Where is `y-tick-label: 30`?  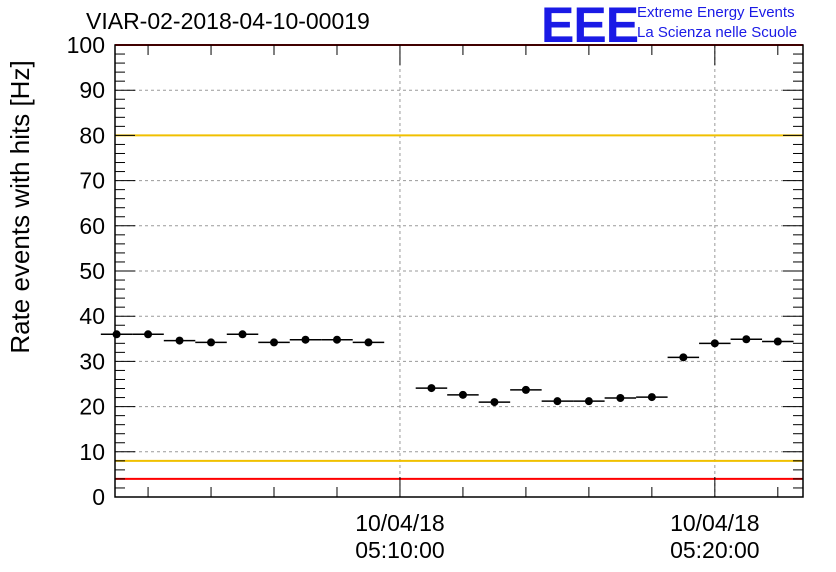 y-tick-label: 30 is located at coordinates (92, 361).